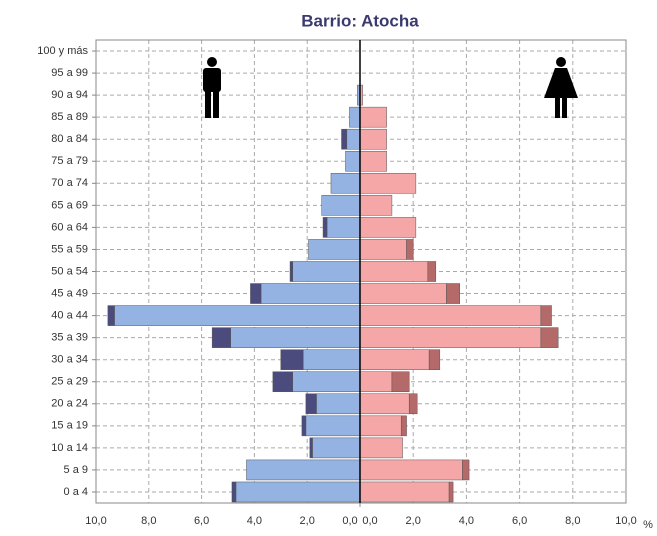 The image size is (657, 536). What do you see at coordinates (69, 73) in the screenshot?
I see `y-tick-label: 95 a 99` at bounding box center [69, 73].